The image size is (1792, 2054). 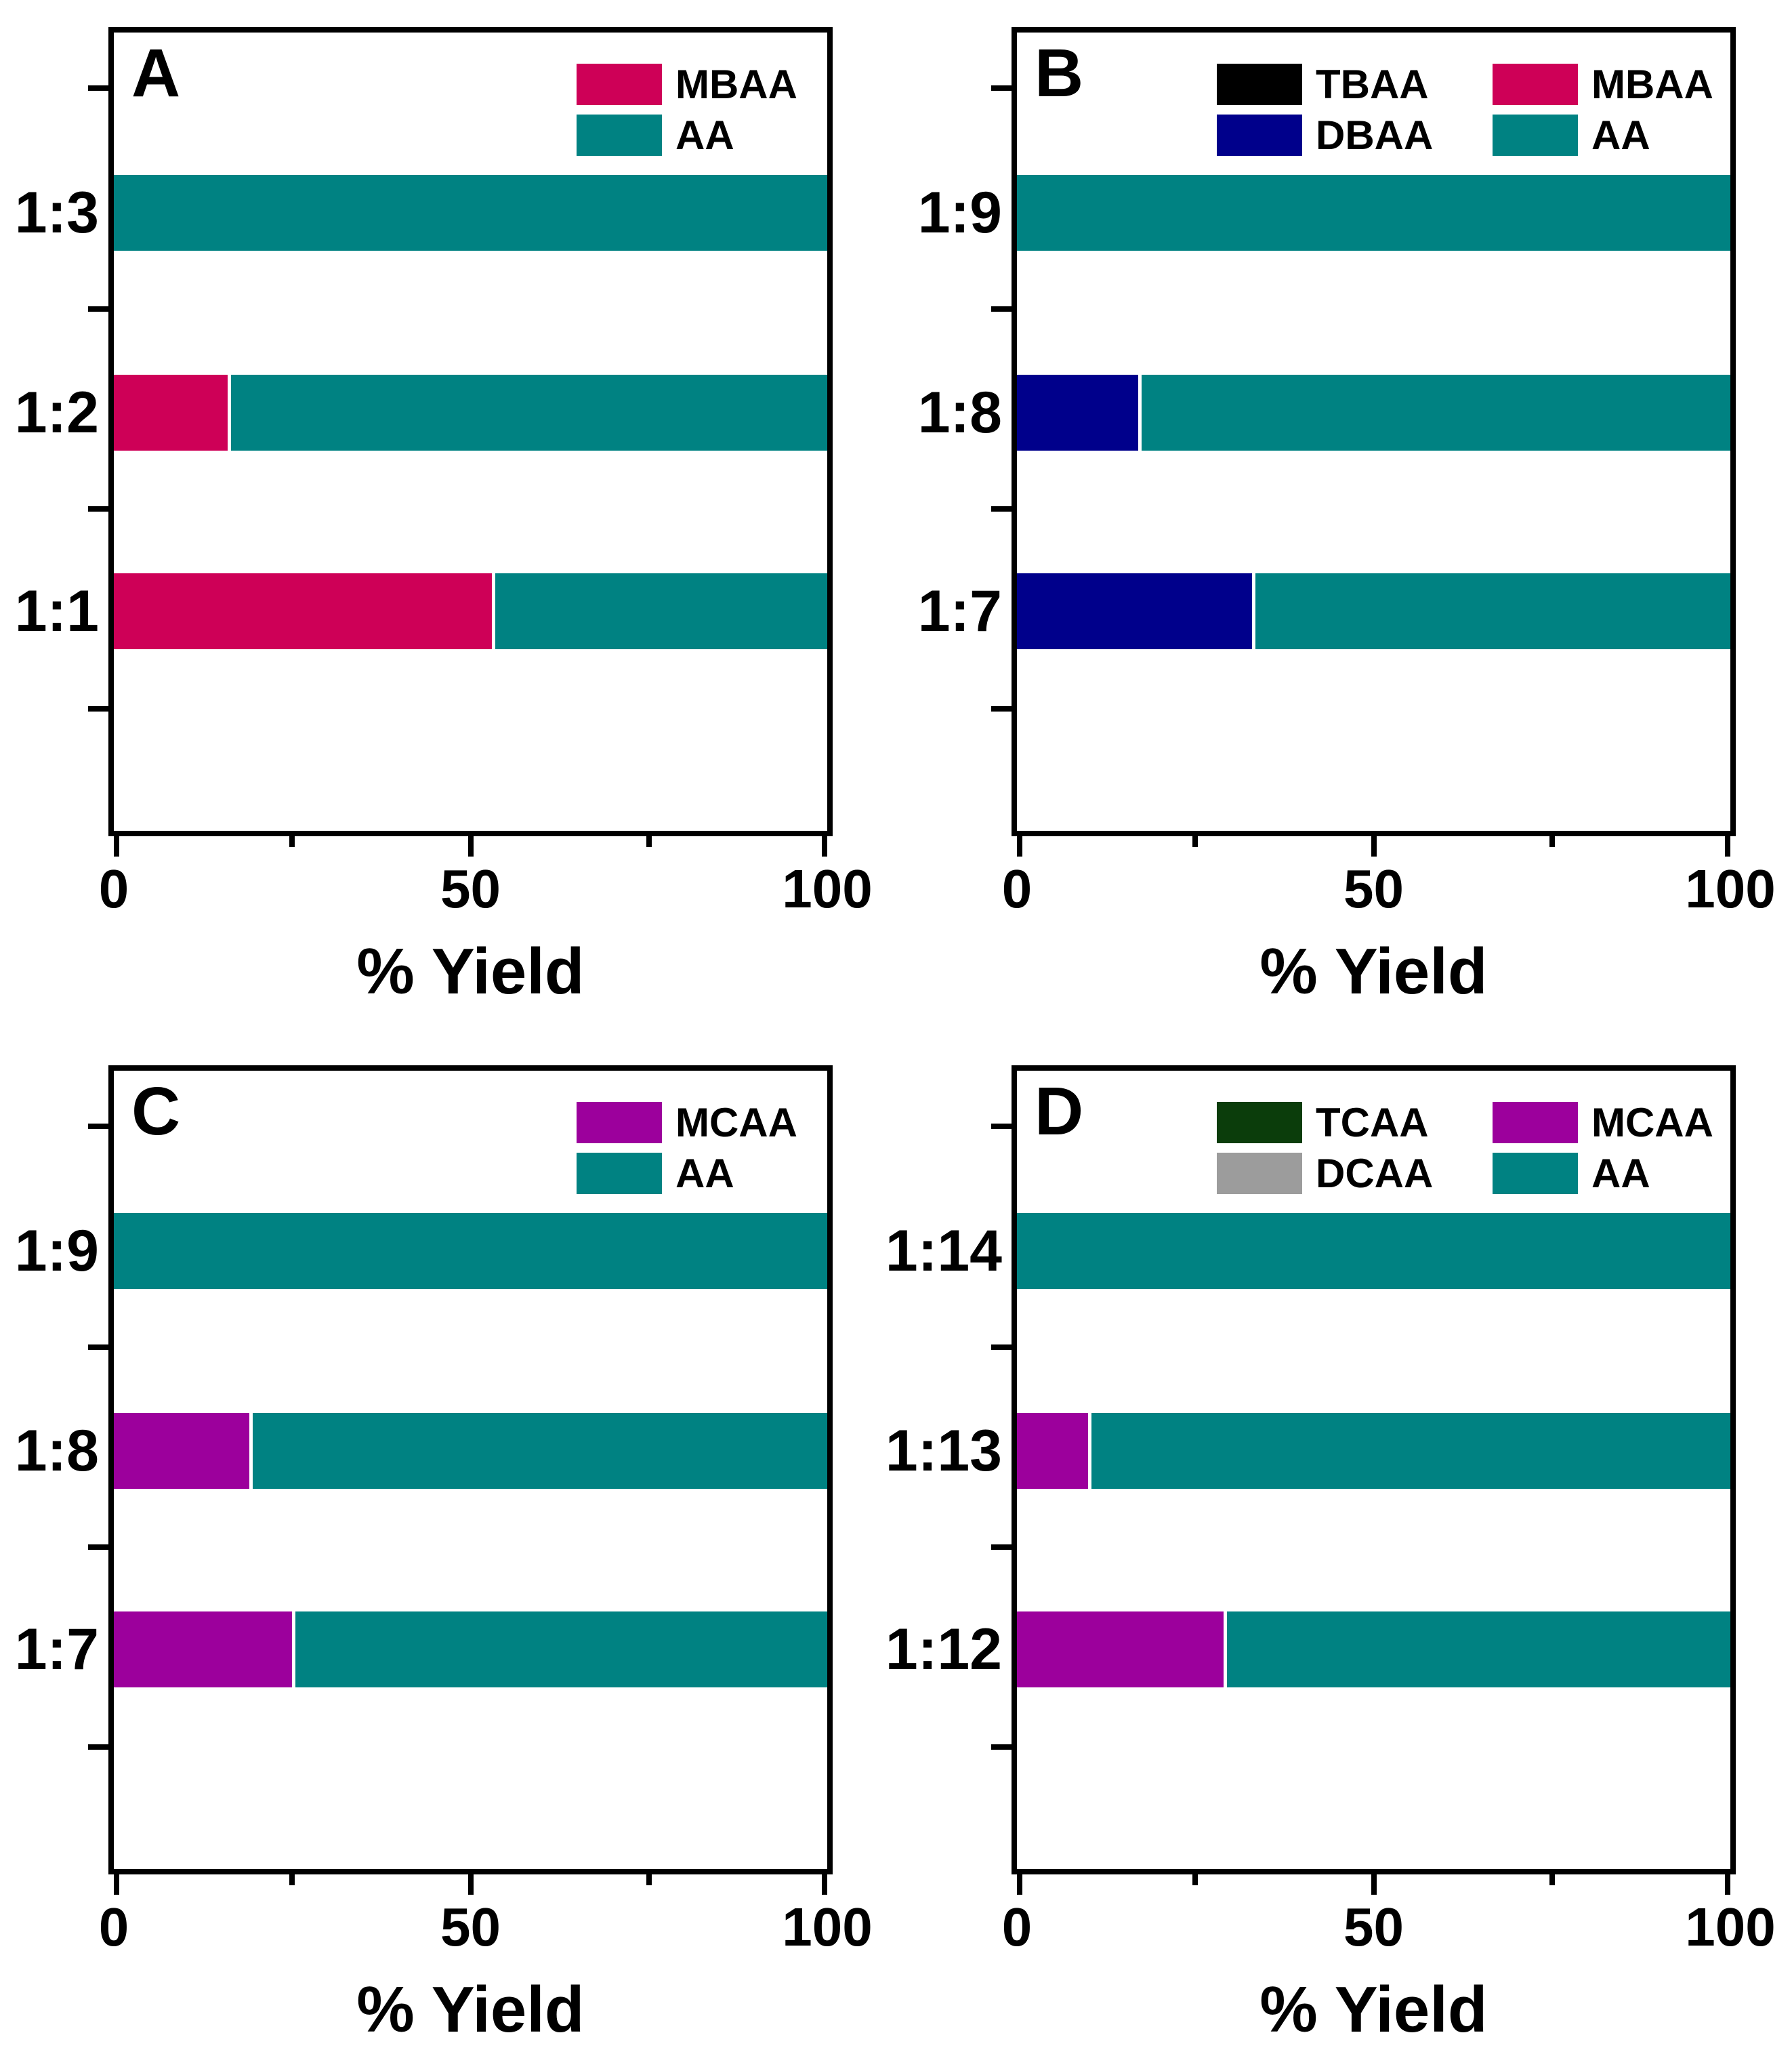 I want to click on legend-item-tbaa: TBAA, so click(x=1325, y=84).